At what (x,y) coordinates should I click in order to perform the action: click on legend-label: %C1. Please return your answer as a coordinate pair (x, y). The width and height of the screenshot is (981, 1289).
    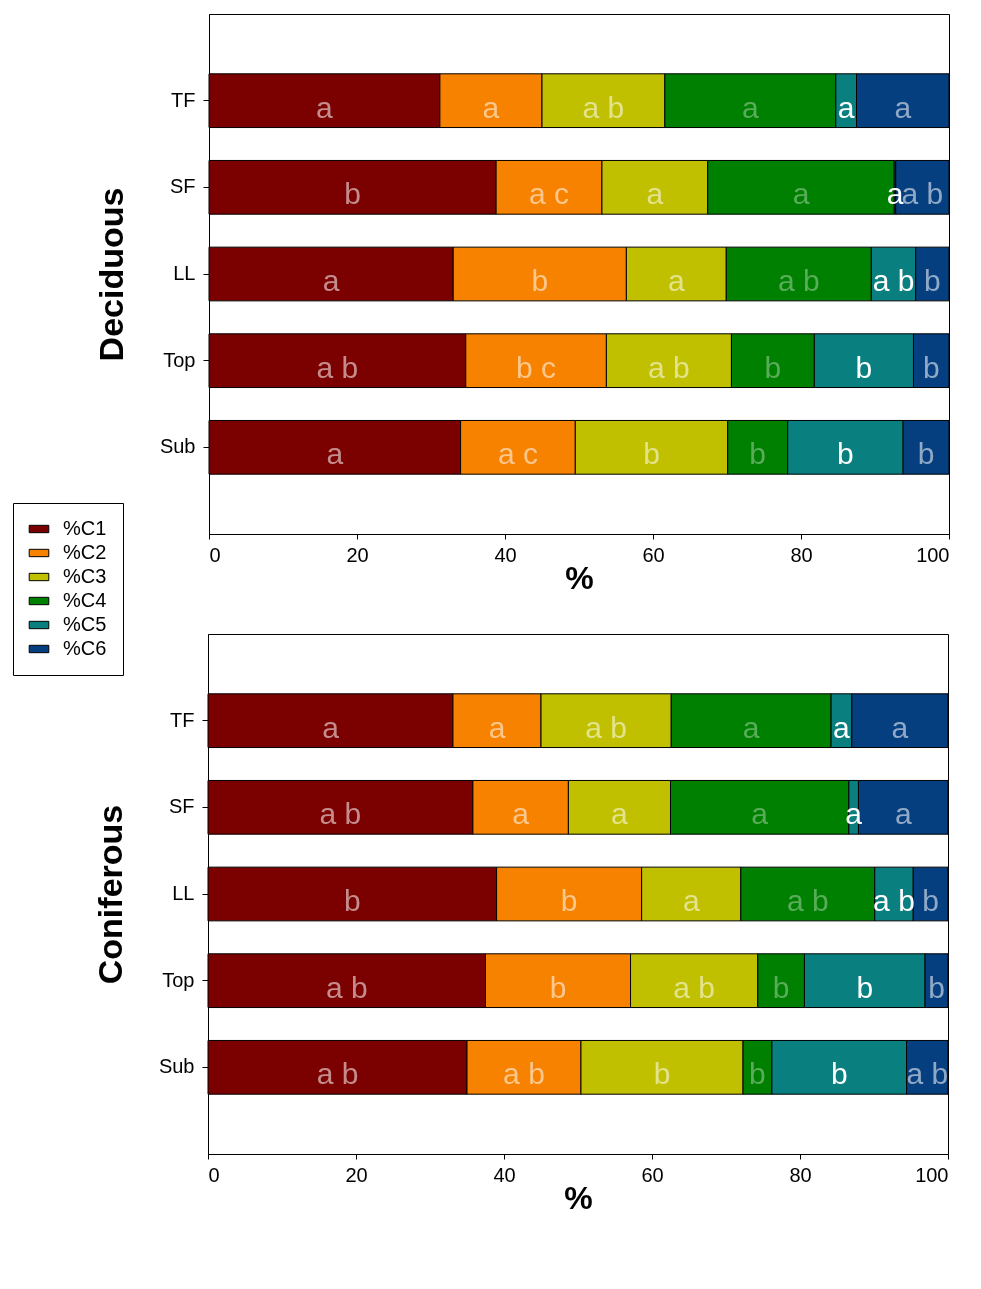
    Looking at the image, I should click on (85, 528).